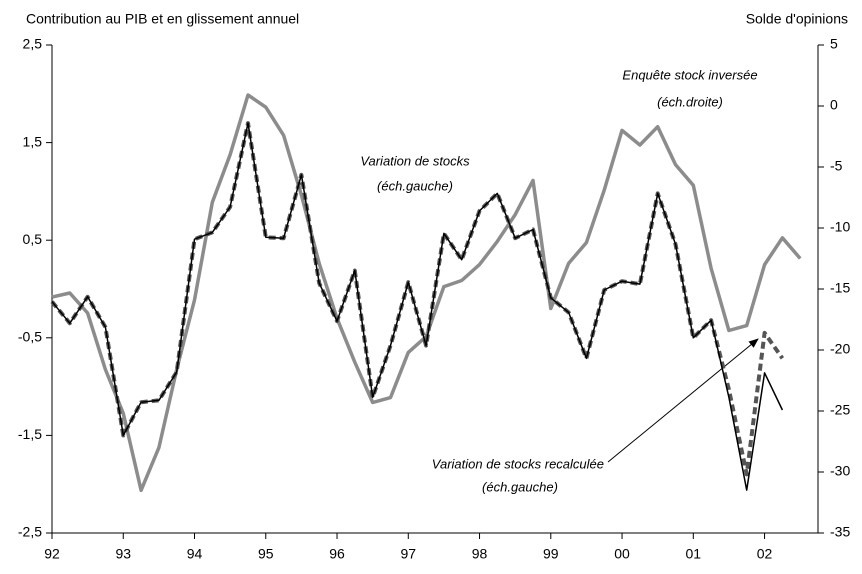 This screenshot has width=862, height=574. Describe the element at coordinates (840, 471) in the screenshot. I see `y2-tick-label: -30` at that location.